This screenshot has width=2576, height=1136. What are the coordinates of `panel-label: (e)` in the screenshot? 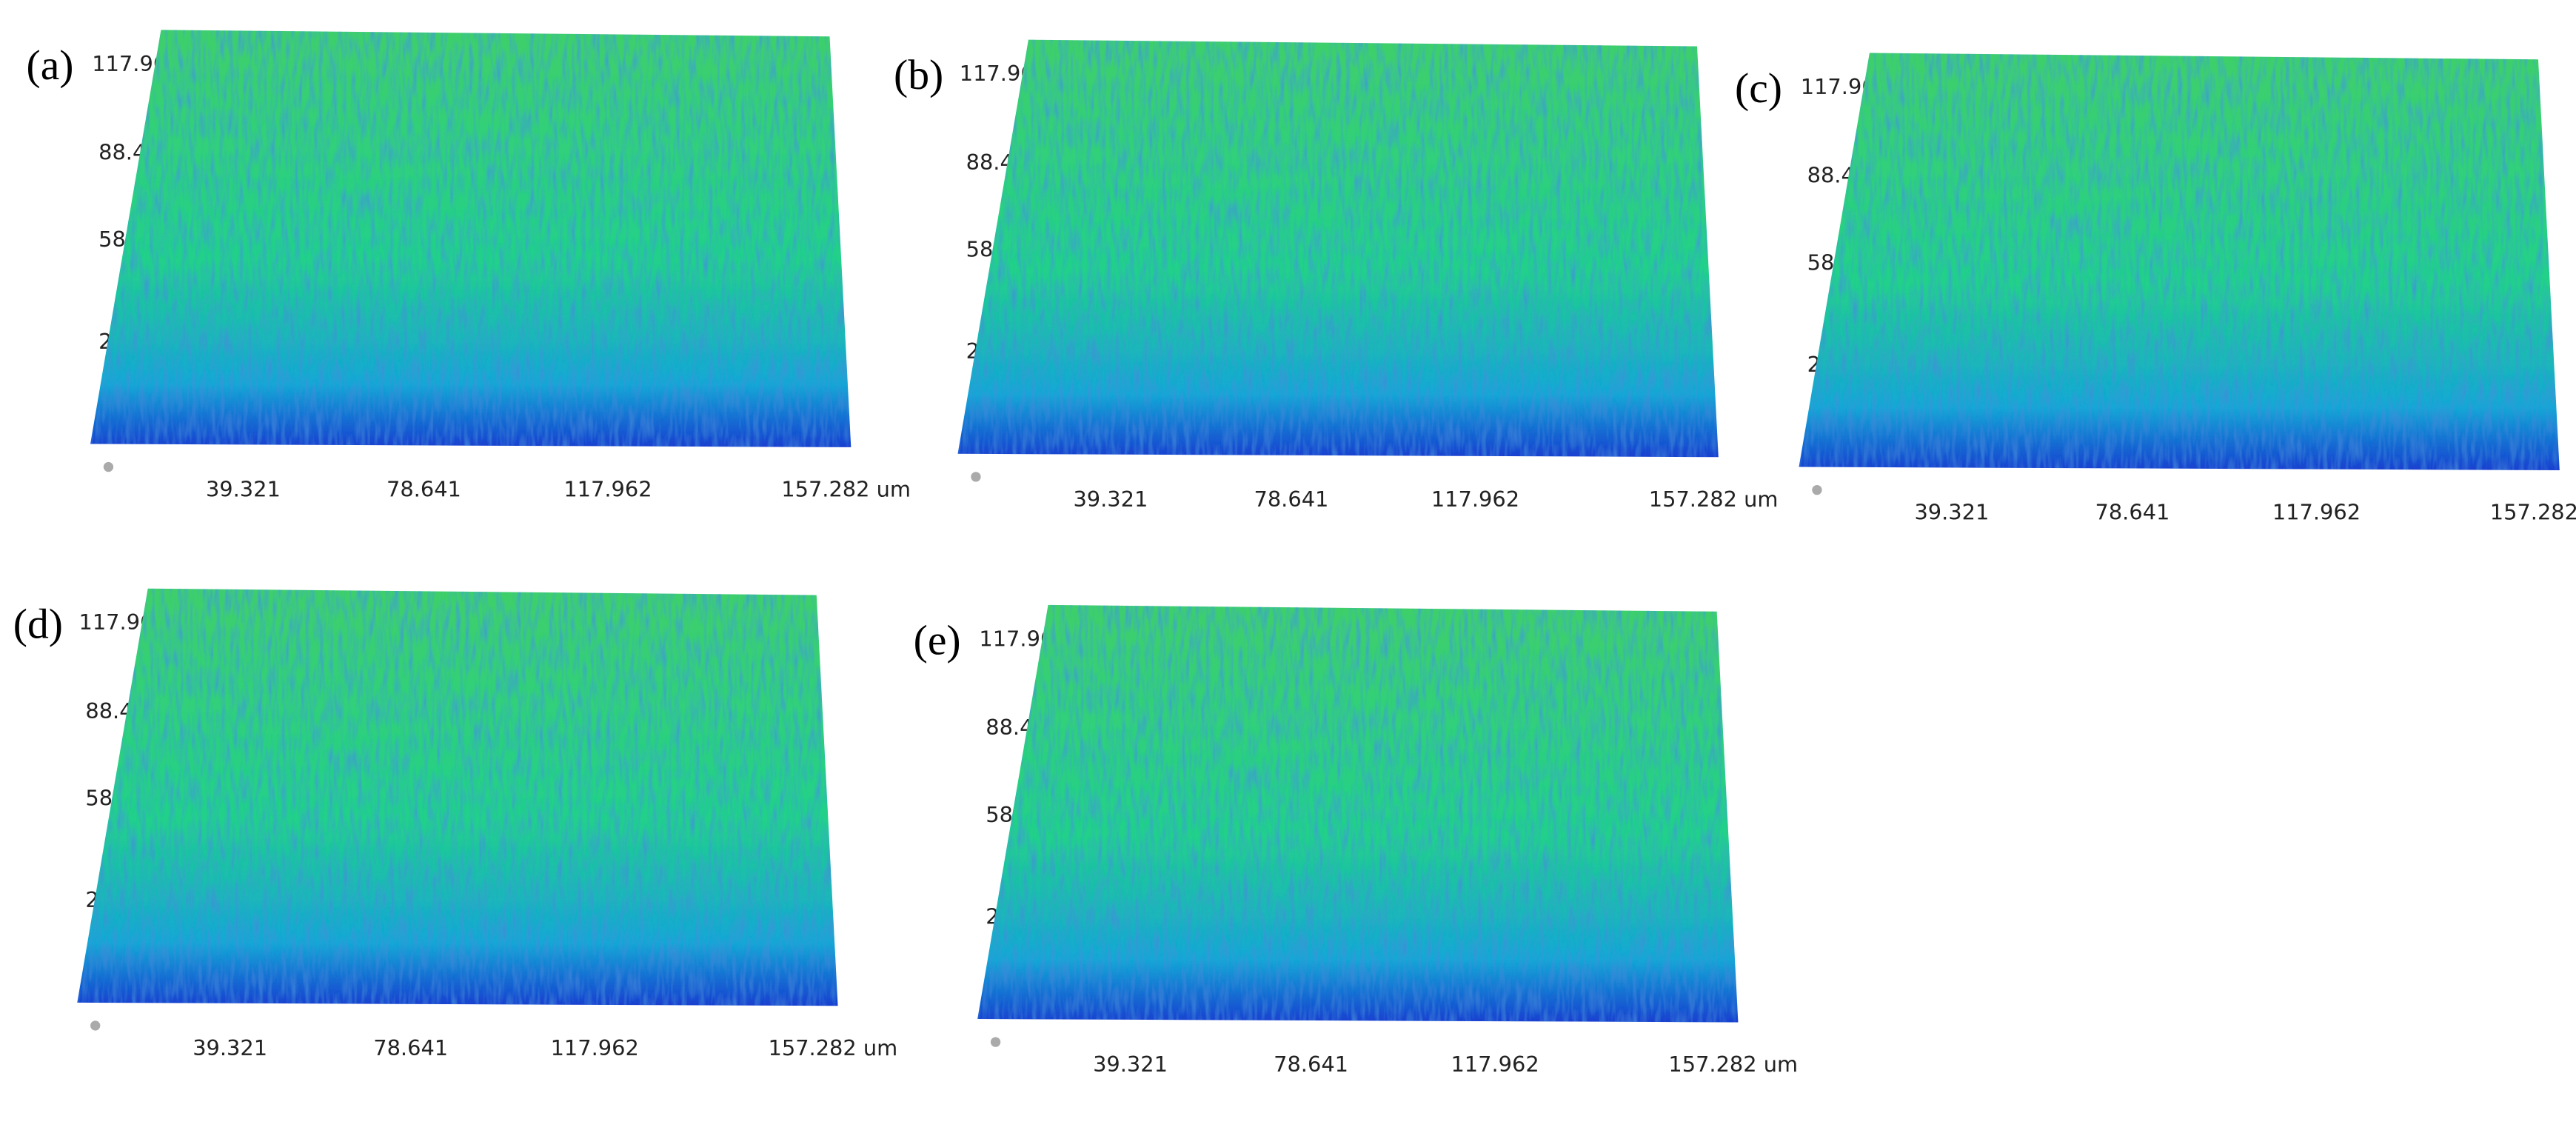 It's located at (937, 640).